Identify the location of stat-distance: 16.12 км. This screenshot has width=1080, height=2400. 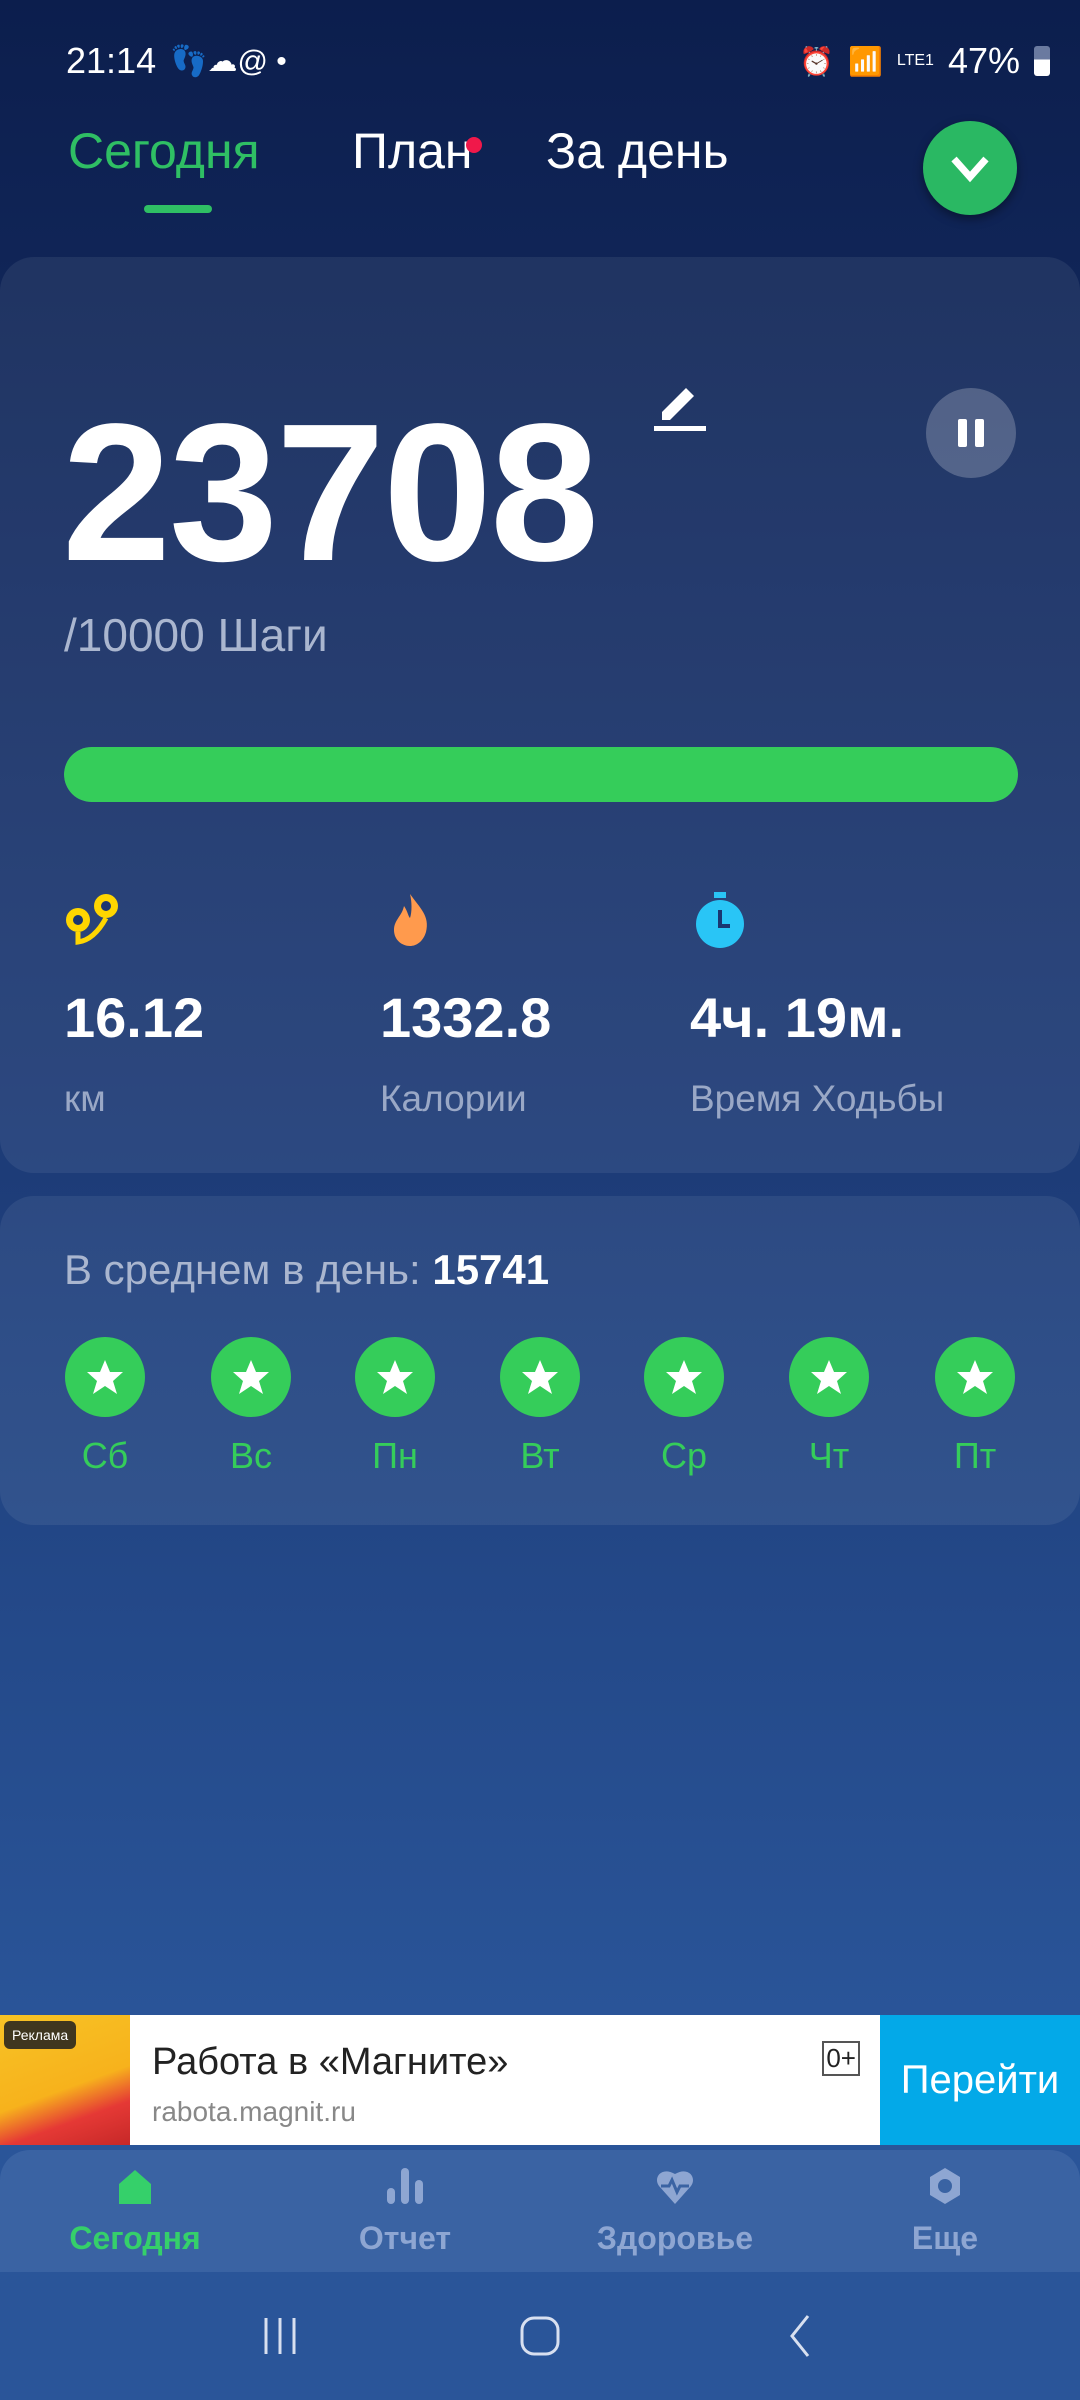
(134, 1005).